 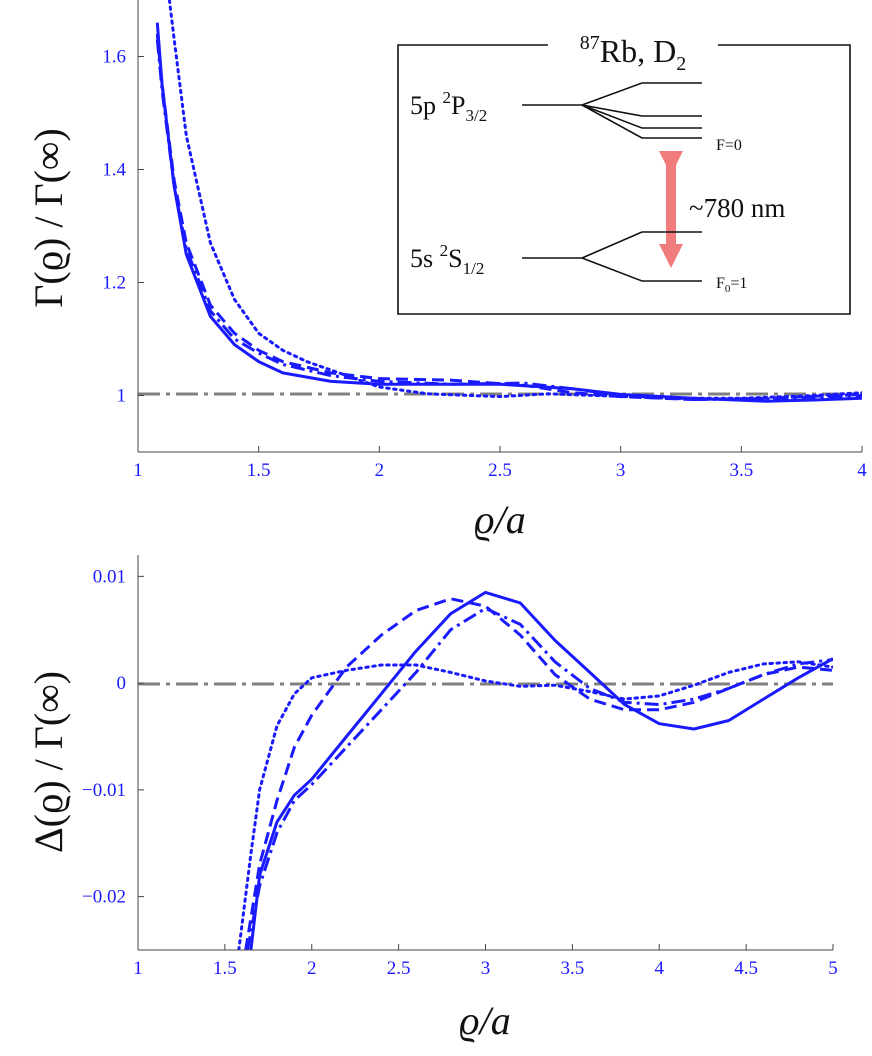 What do you see at coordinates (380, 470) in the screenshot?
I see `top-x-tick-label: 2` at bounding box center [380, 470].